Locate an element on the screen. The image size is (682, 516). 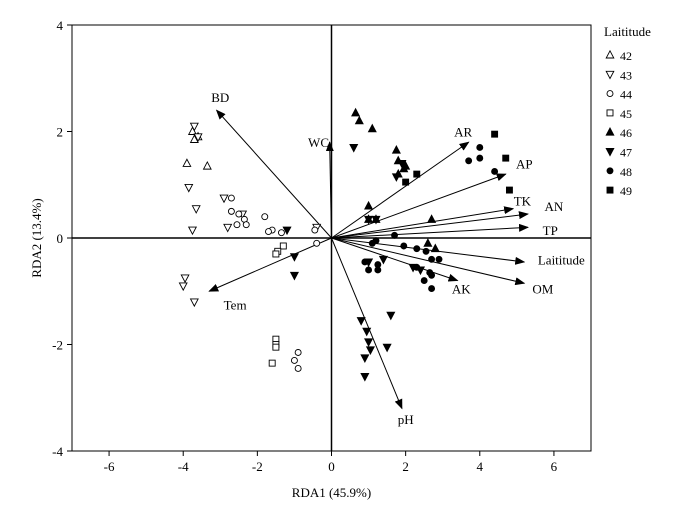
vector-ph: pH is located at coordinates (372, 332).